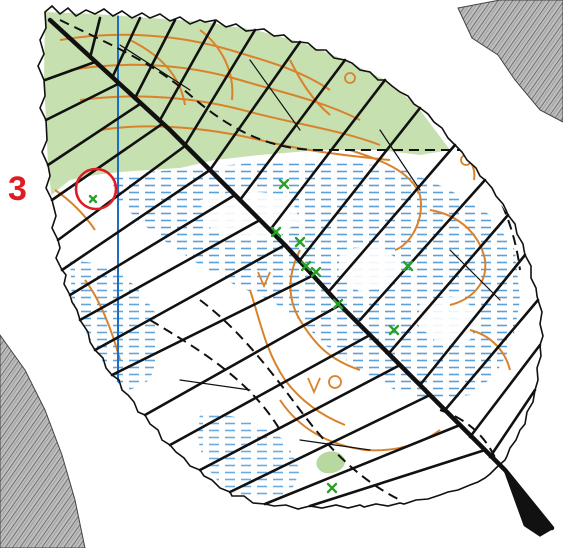 The width and height of the screenshot is (563, 548). I want to click on marsh-area-bottom, so click(249, 455).